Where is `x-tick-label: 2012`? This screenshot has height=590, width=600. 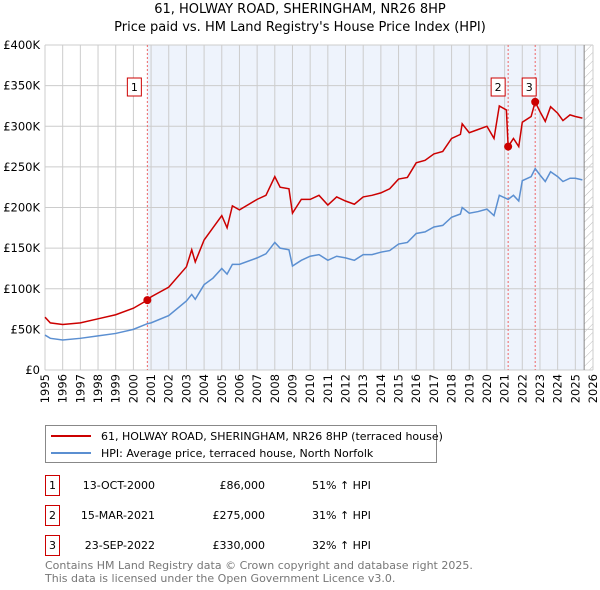
x-tick-label: 2012 is located at coordinates (346, 388).